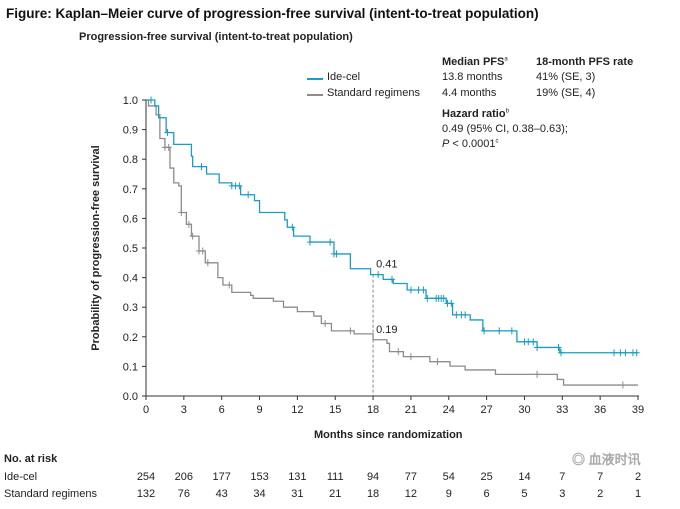 Image resolution: width=680 pixels, height=509 pixels. What do you see at coordinates (130, 131) in the screenshot?
I see `y-tick-label: 0.9` at bounding box center [130, 131].